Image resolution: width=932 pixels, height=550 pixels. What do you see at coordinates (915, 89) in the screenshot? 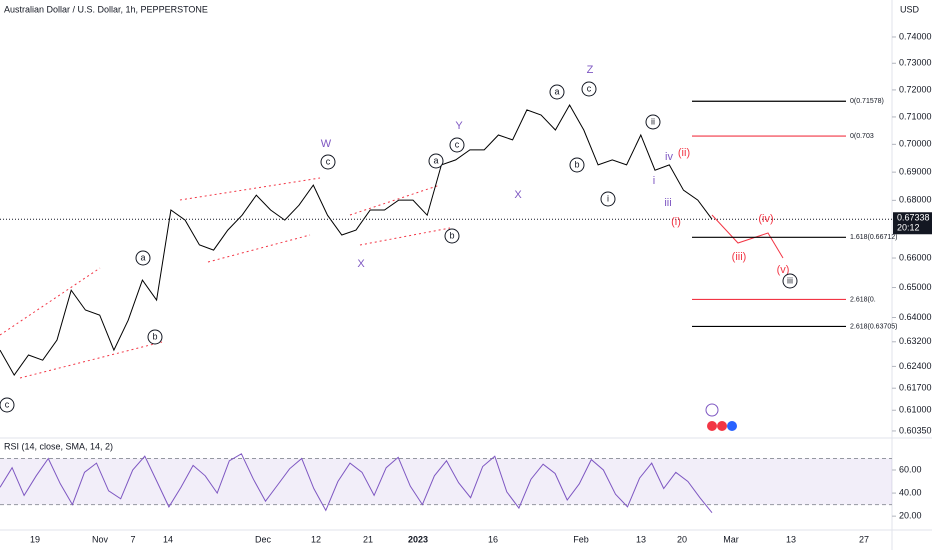
I see `y-tick-label: 0.72000` at bounding box center [915, 89].